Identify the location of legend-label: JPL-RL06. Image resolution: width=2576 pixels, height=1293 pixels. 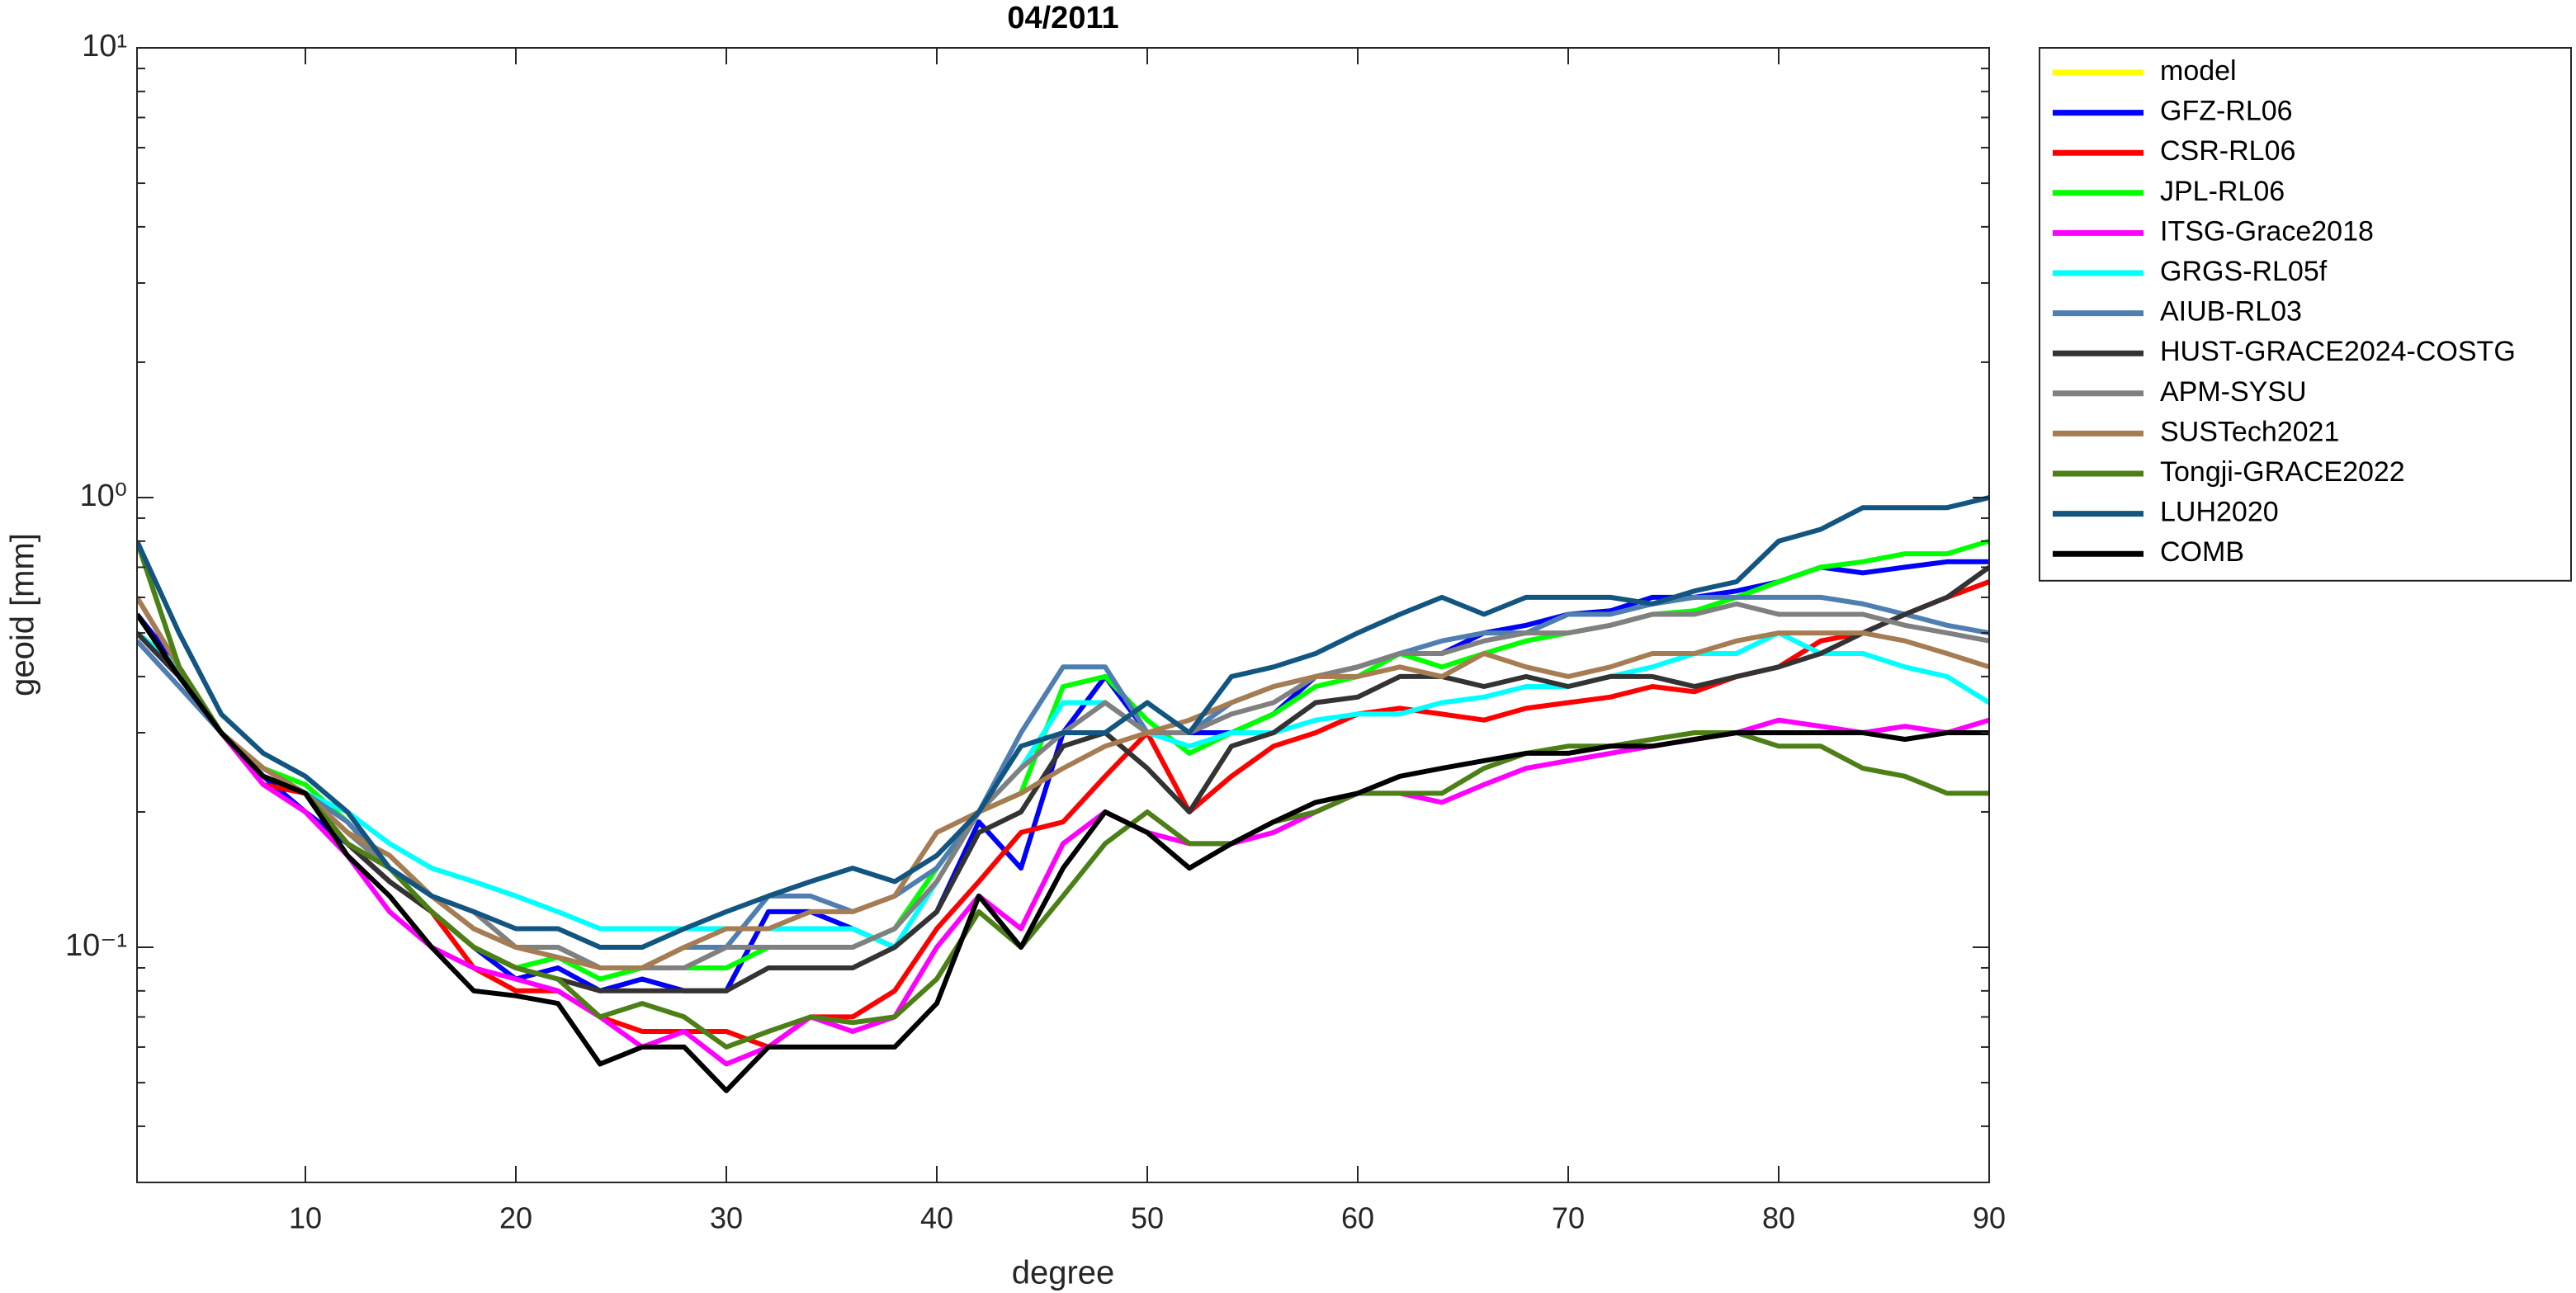
(2222, 191).